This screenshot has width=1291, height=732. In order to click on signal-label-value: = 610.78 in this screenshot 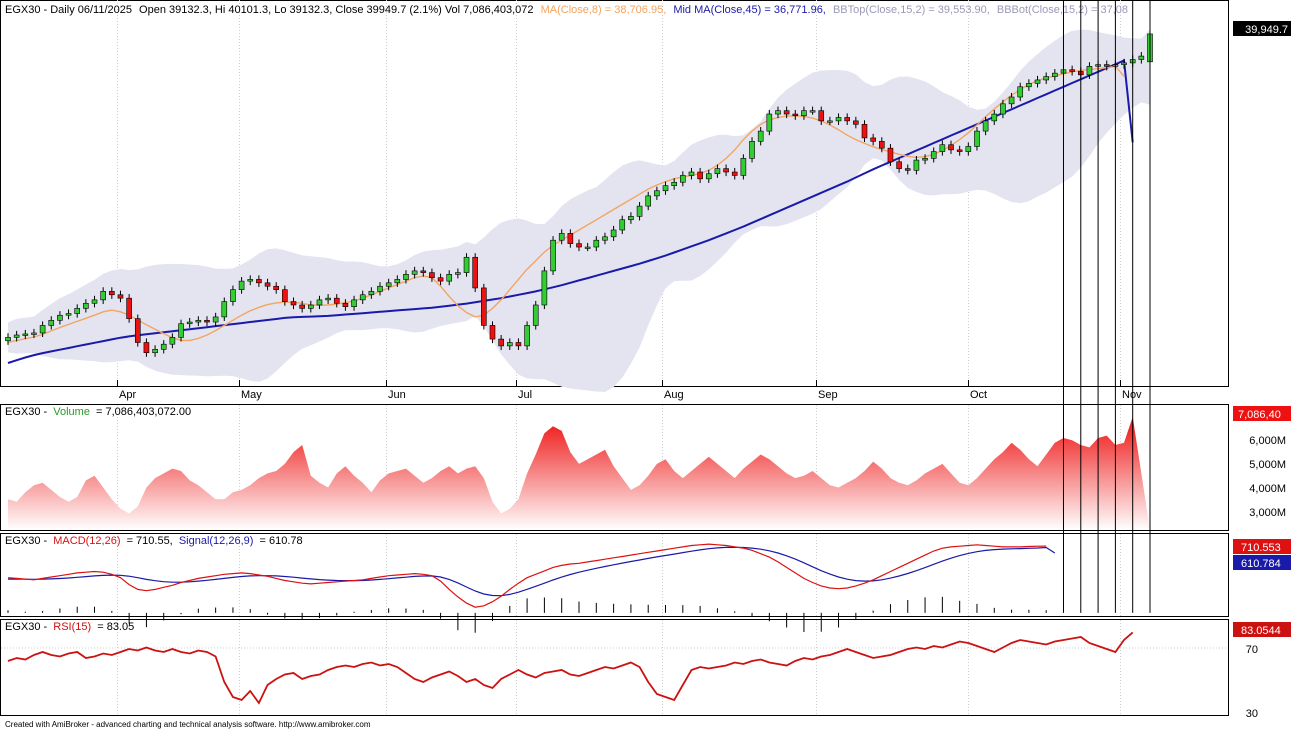, I will do `click(280, 541)`.